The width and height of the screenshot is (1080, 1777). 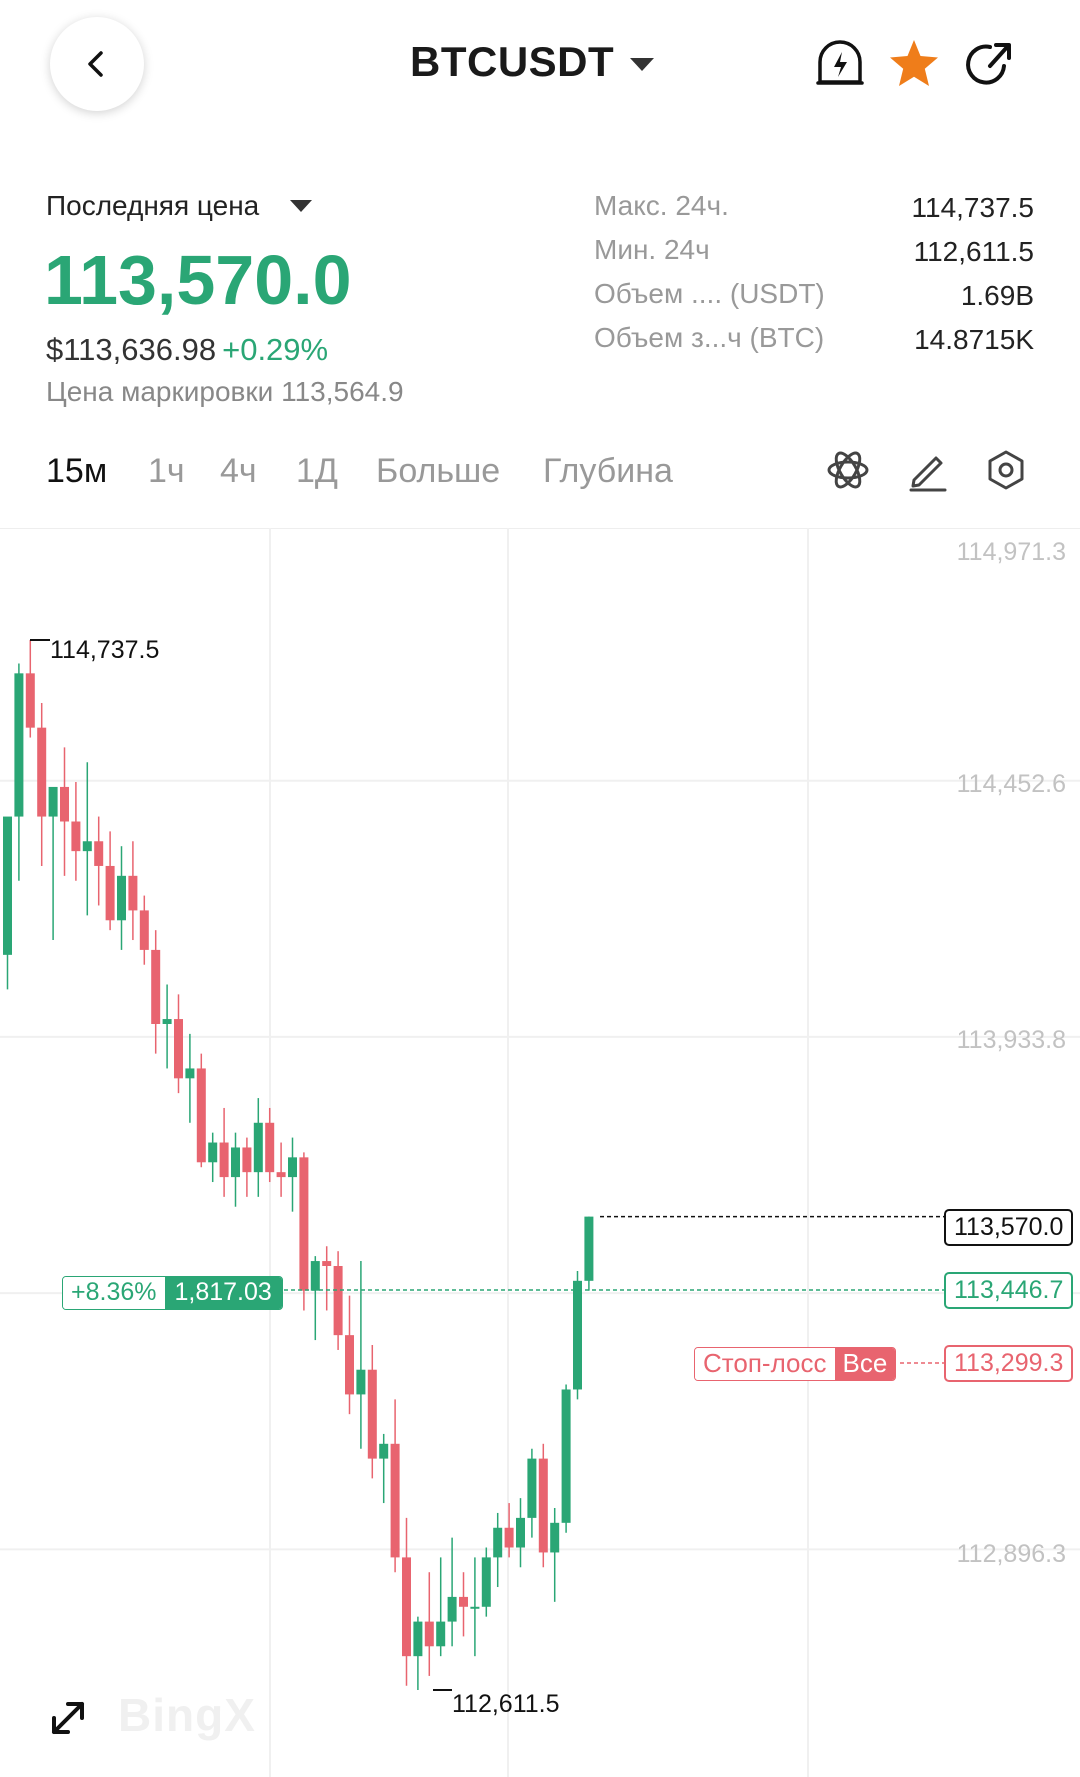 What do you see at coordinates (238, 471) in the screenshot?
I see `tab-4h: 4ч` at bounding box center [238, 471].